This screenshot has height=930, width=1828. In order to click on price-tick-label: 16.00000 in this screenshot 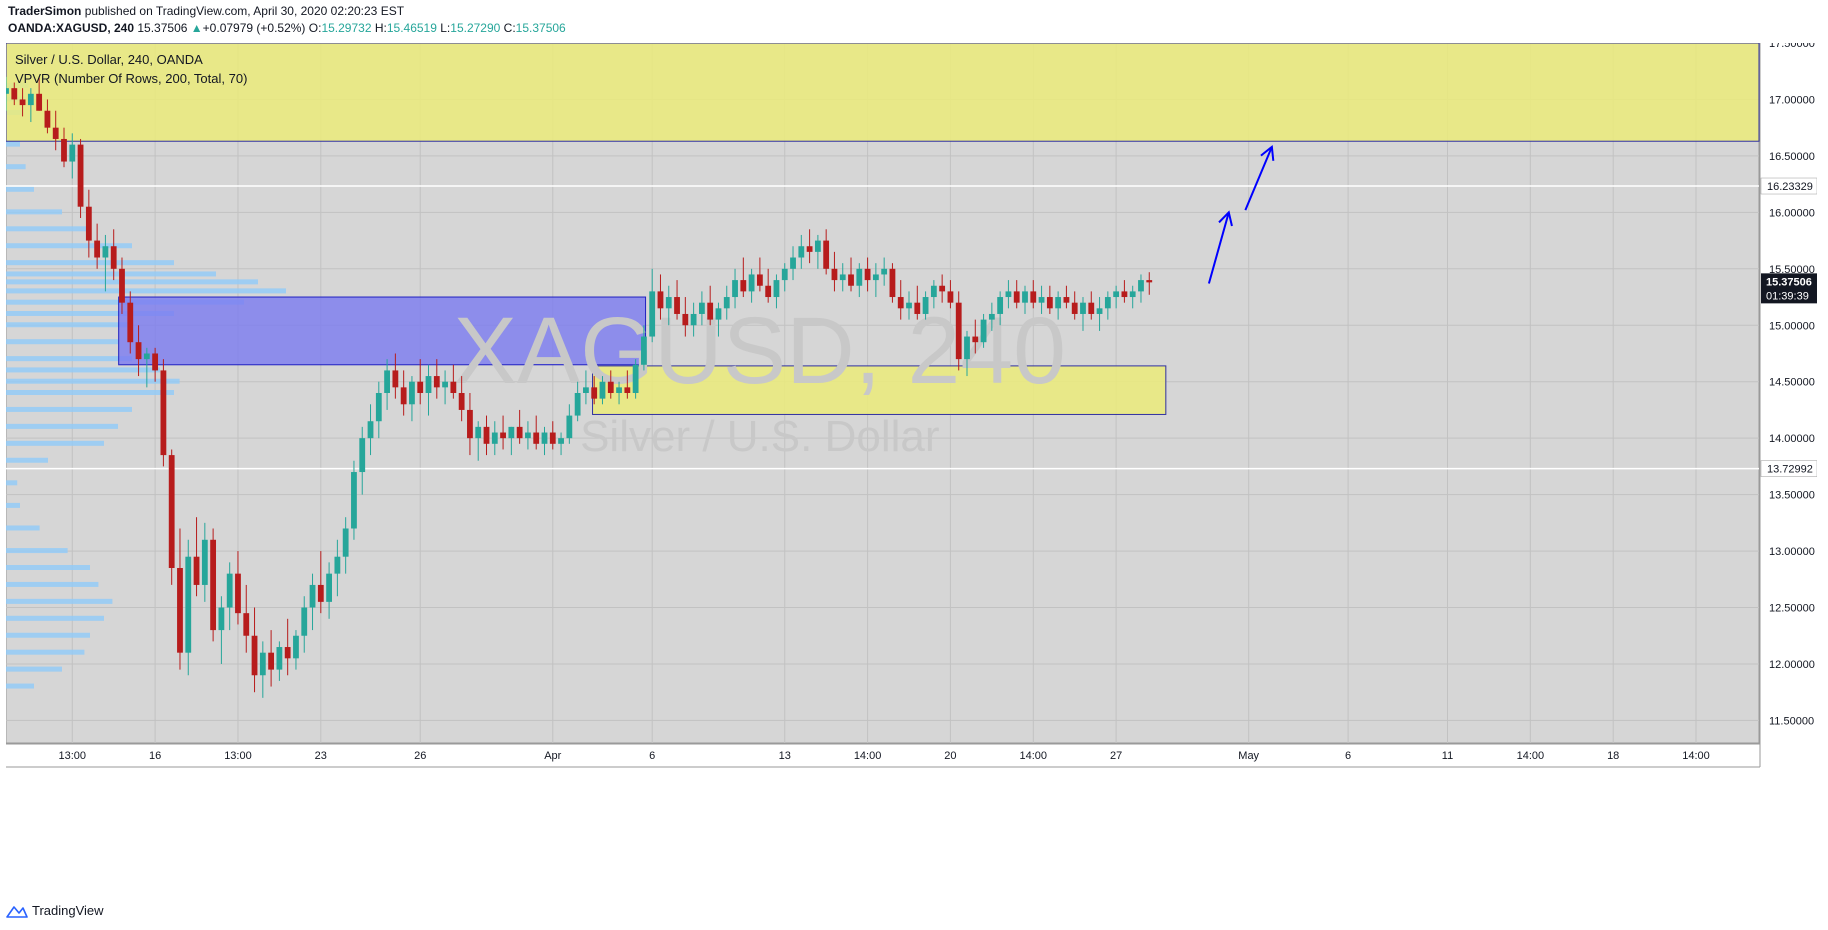, I will do `click(1792, 213)`.